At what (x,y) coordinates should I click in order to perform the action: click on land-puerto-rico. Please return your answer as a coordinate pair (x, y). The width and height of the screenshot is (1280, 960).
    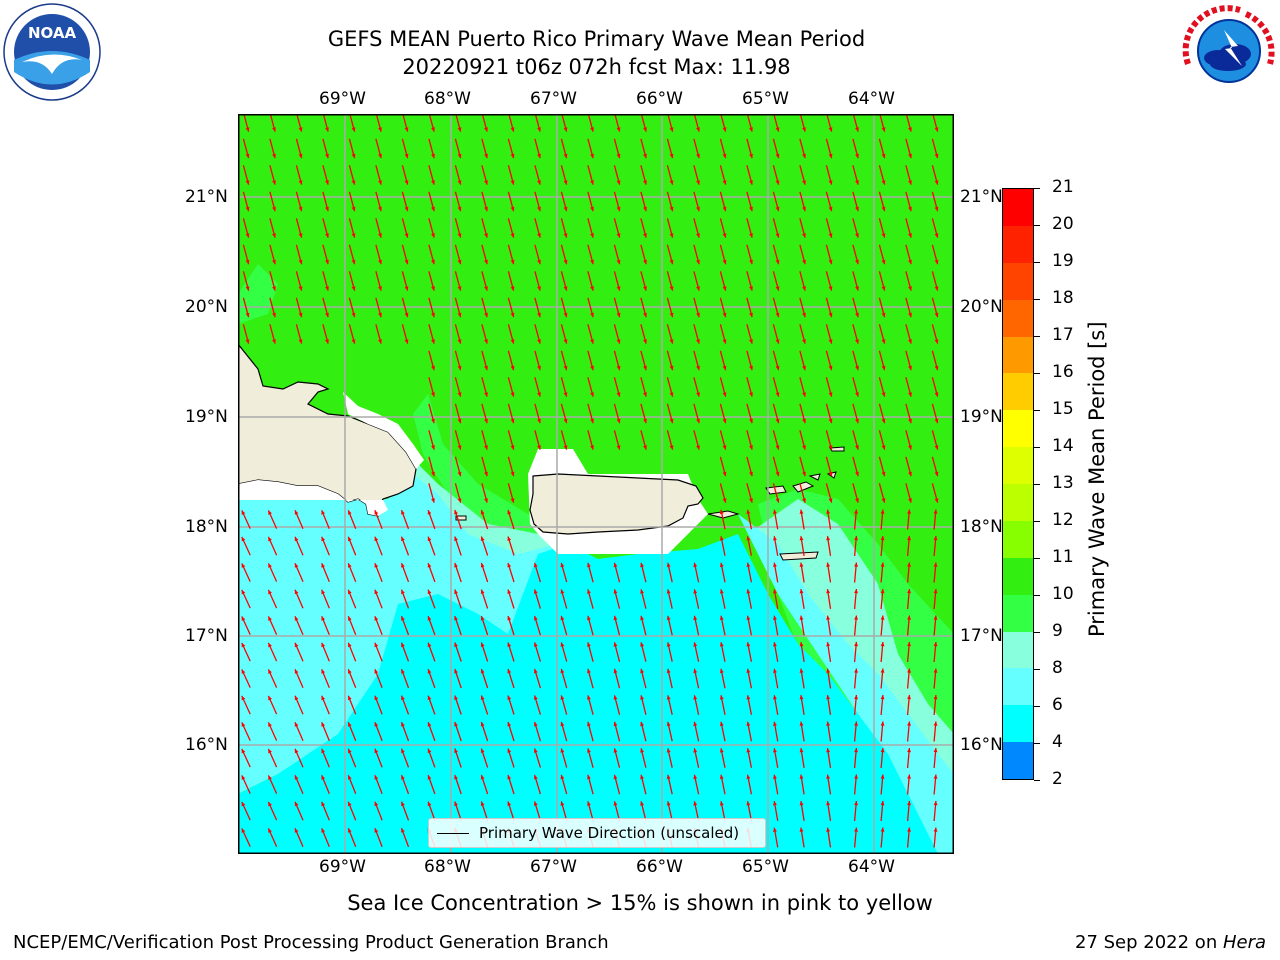
    Looking at the image, I should click on (616, 504).